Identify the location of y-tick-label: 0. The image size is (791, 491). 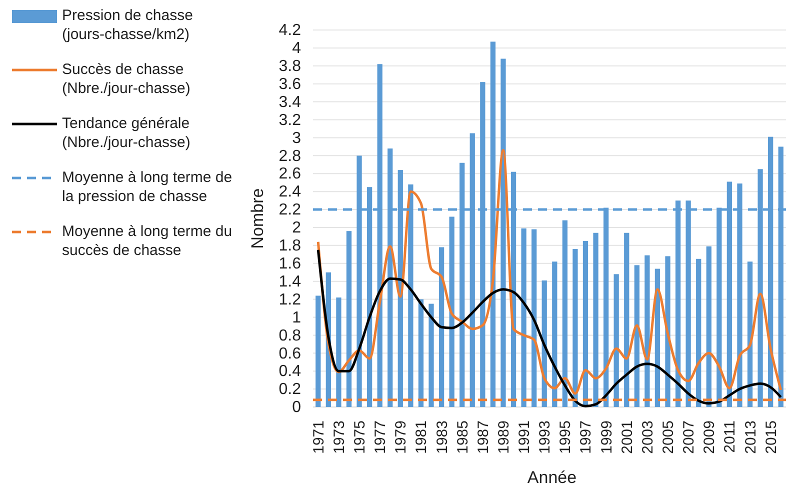
(297, 407).